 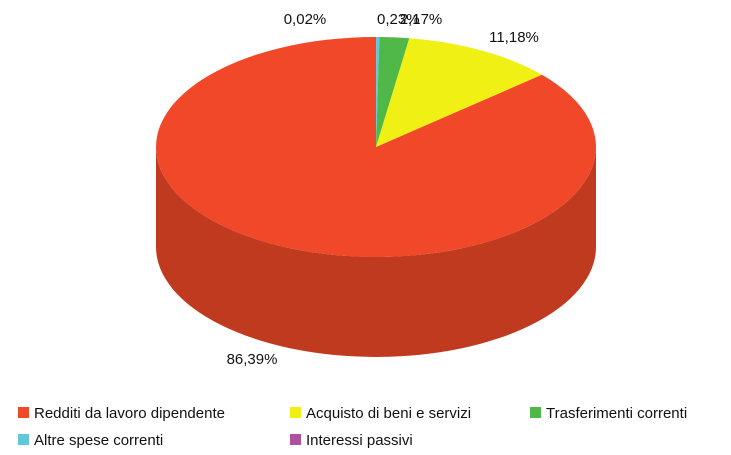 I want to click on legend-label: Trasferimenti correnti, so click(x=616, y=413).